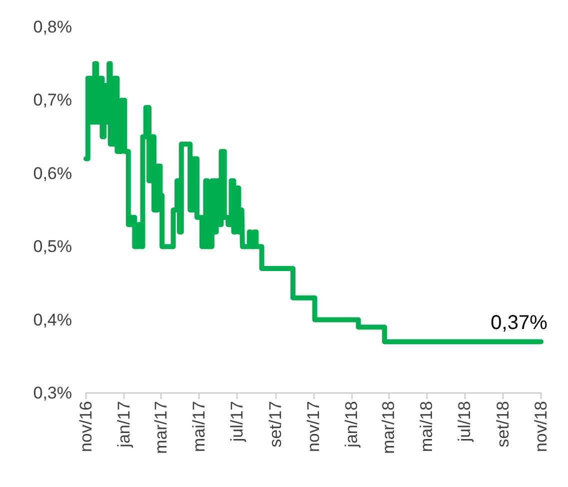  What do you see at coordinates (52, 320) in the screenshot?
I see `y-tick-label: 0,4%` at bounding box center [52, 320].